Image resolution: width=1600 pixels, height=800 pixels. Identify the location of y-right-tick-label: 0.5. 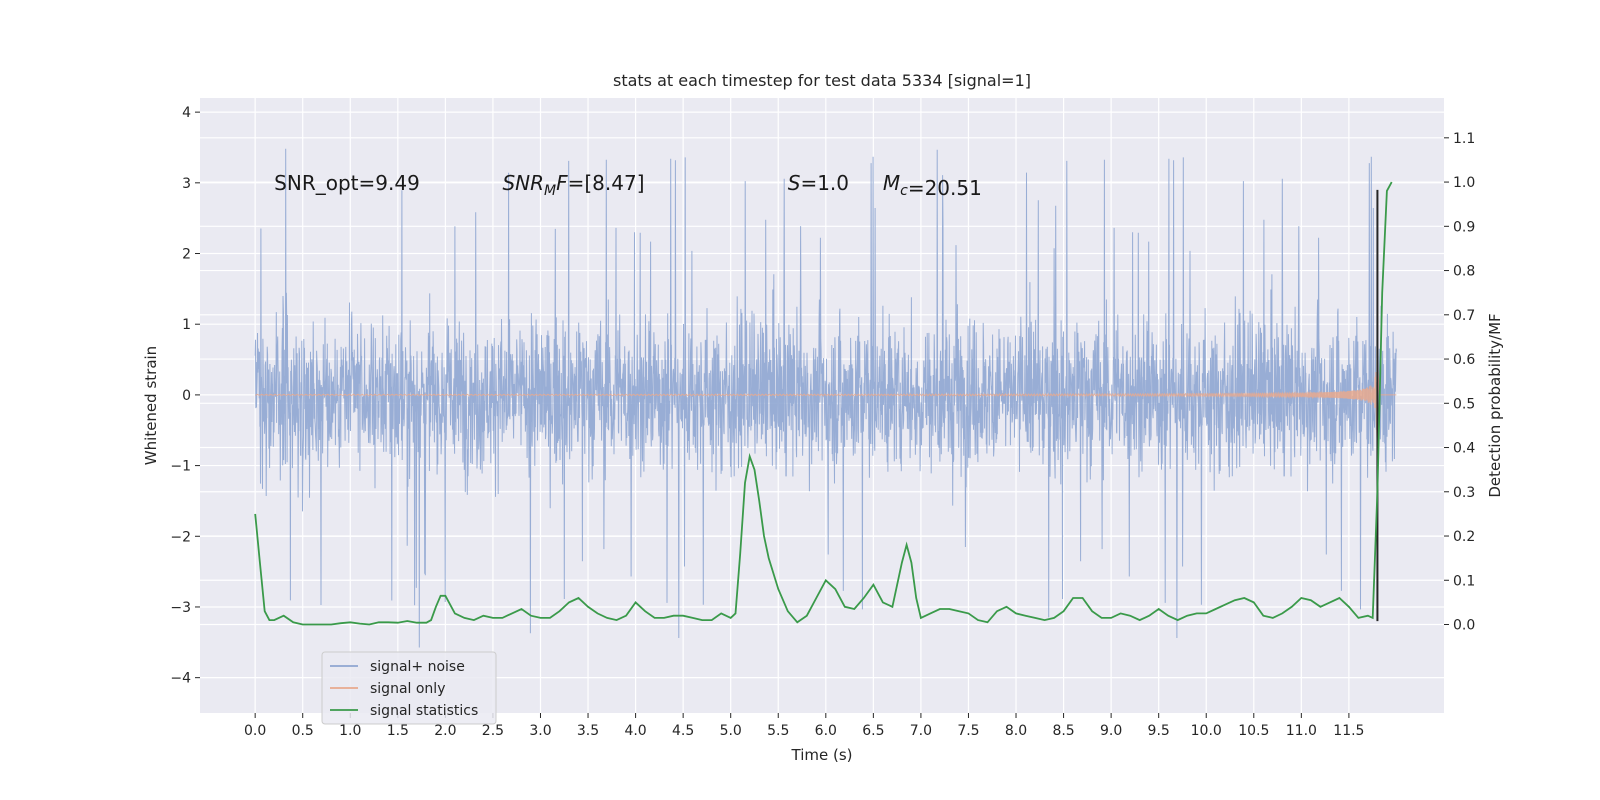
(1464, 404).